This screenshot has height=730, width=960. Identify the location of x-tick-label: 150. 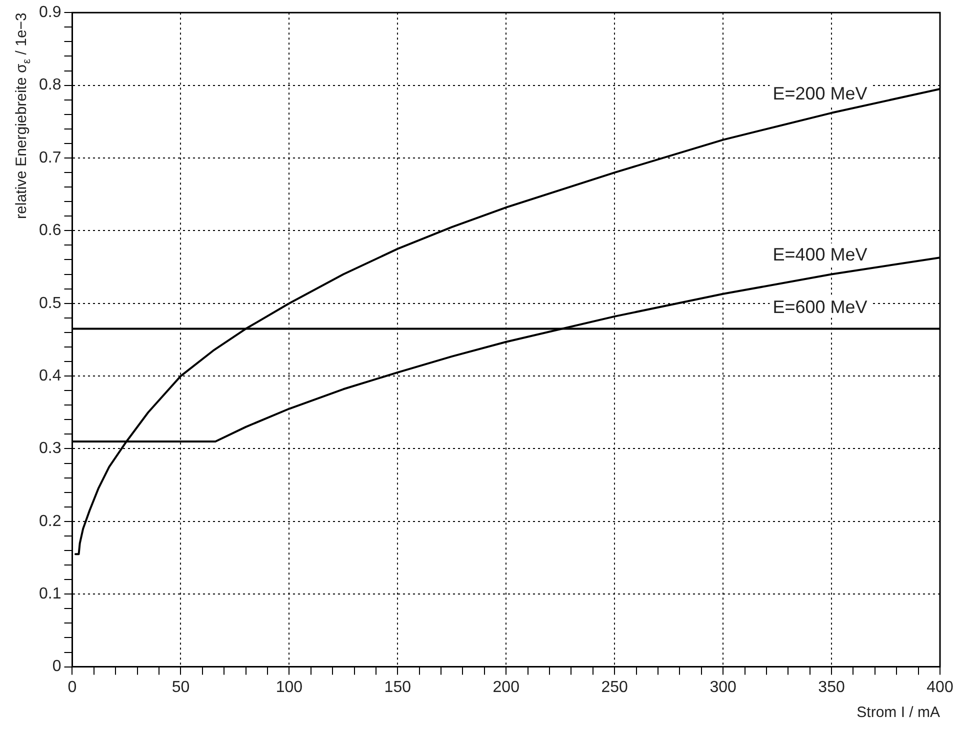
(398, 687).